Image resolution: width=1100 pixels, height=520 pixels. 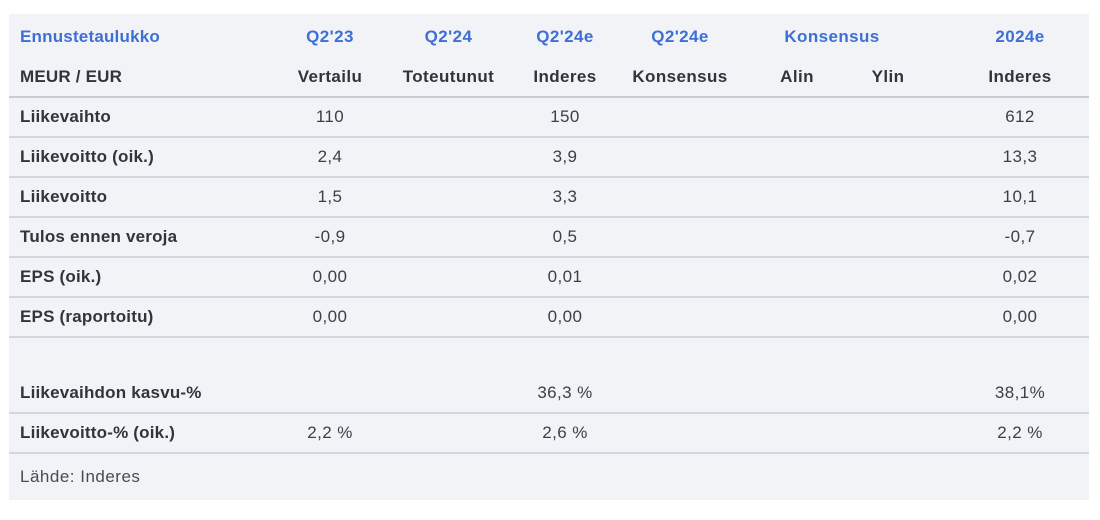 I want to click on subheader-vertailu: Vertailu, so click(x=330, y=76).